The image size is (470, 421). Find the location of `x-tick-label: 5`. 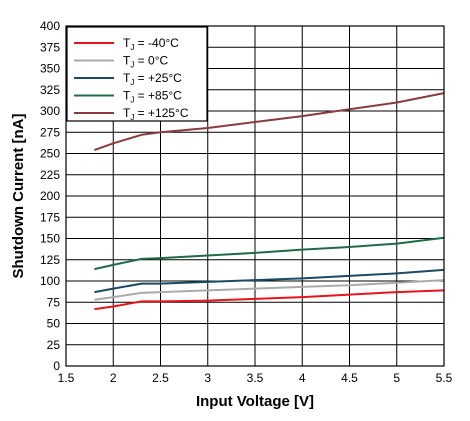

x-tick-label: 5 is located at coordinates (396, 378).